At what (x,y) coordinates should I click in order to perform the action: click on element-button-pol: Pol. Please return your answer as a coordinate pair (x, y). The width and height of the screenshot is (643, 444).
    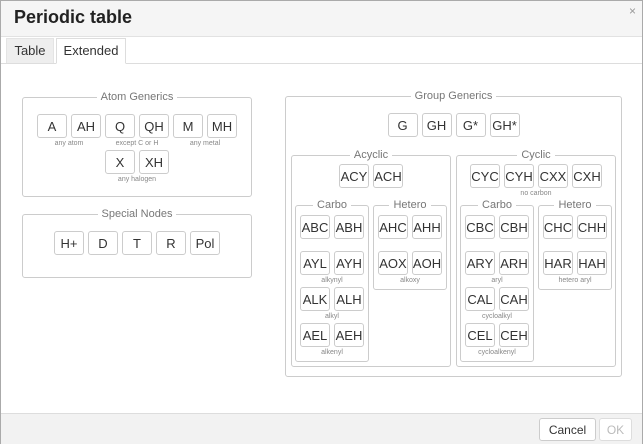
    Looking at the image, I should click on (205, 243).